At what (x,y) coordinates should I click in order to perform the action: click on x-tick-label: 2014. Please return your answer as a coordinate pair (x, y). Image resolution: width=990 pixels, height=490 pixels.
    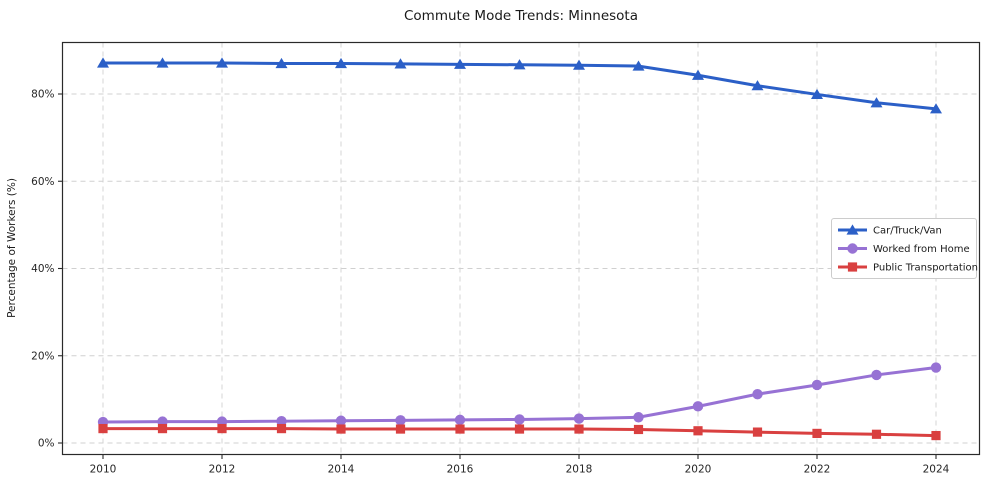
    Looking at the image, I should click on (341, 470).